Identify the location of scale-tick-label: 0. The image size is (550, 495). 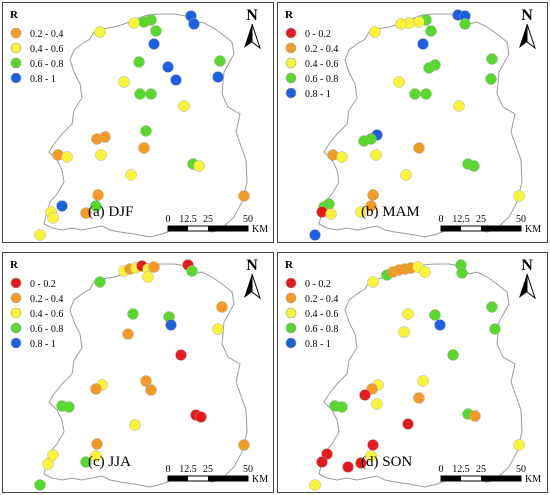
(168, 469).